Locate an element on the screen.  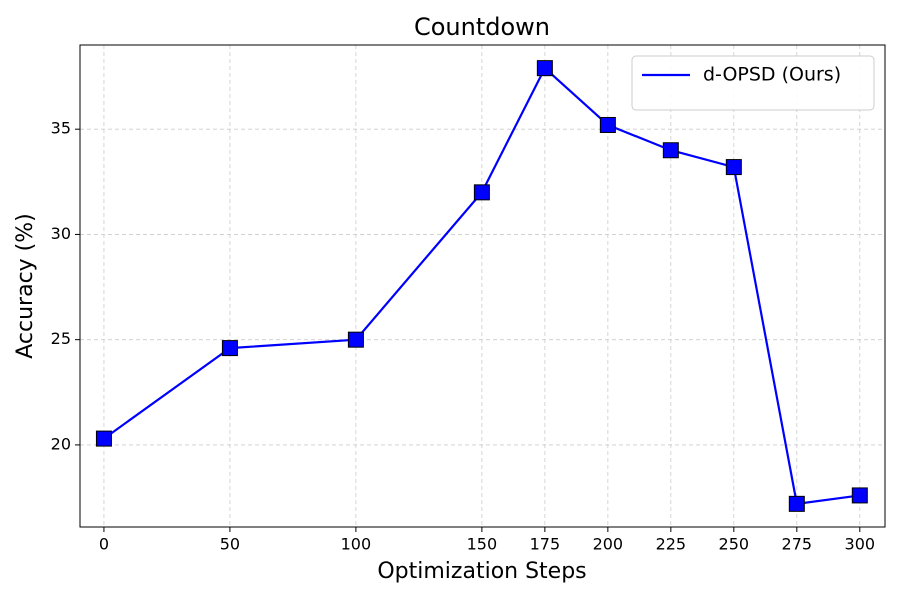
x-tick-label: 0 is located at coordinates (104, 544).